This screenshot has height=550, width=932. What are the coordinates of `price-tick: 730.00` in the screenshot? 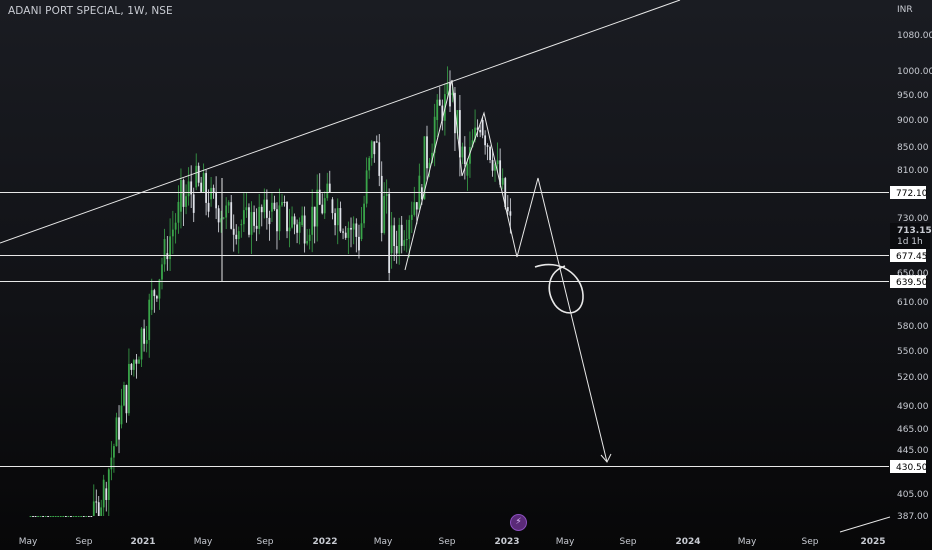 It's located at (913, 219).